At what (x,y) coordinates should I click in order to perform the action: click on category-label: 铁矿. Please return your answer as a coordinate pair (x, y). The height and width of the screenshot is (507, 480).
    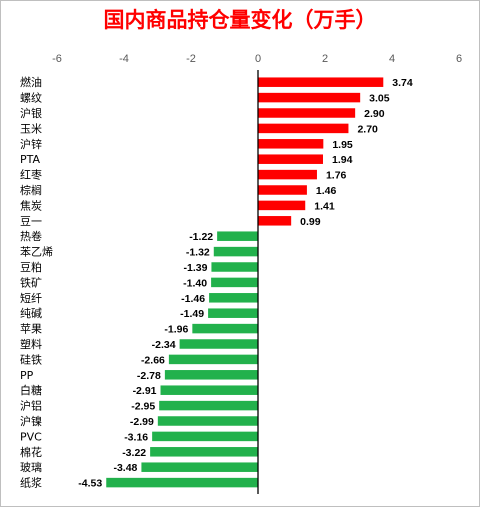
    Looking at the image, I should click on (31, 282).